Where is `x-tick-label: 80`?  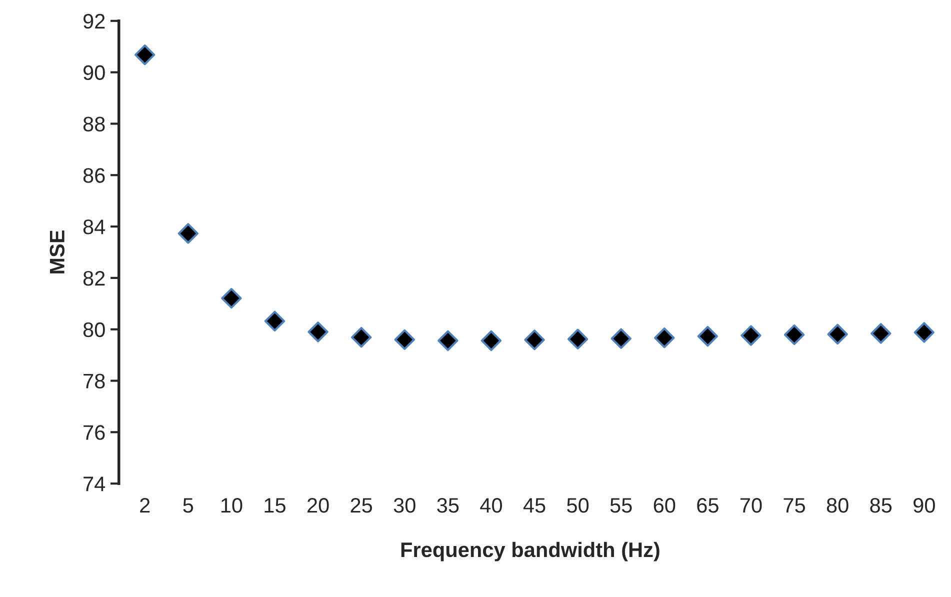
x-tick-label: 80 is located at coordinates (837, 505).